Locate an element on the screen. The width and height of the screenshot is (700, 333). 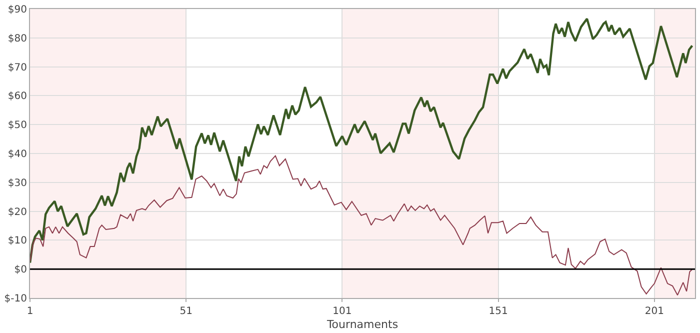
x-tick-label: 151 is located at coordinates (498, 311).